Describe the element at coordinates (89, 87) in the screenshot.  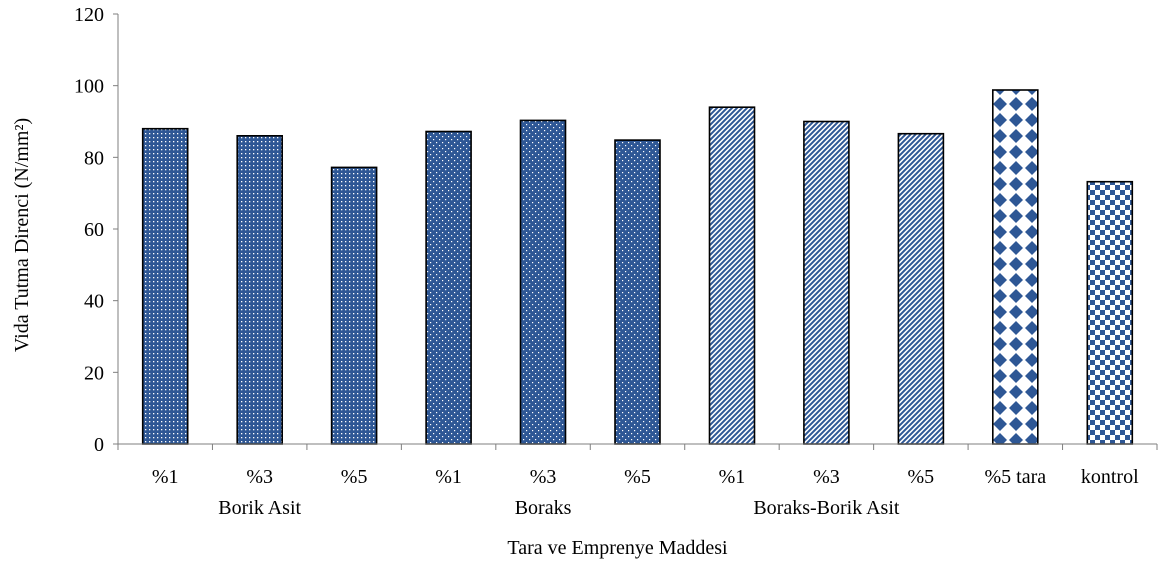
I see `y-tick-label: 100` at that location.